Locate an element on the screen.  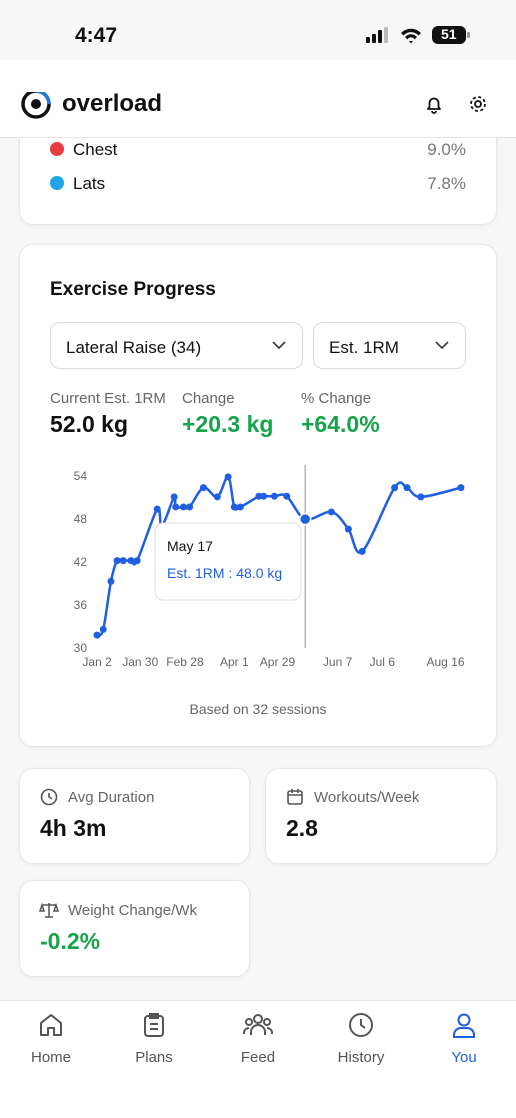
calendar-icon is located at coordinates (295, 797).